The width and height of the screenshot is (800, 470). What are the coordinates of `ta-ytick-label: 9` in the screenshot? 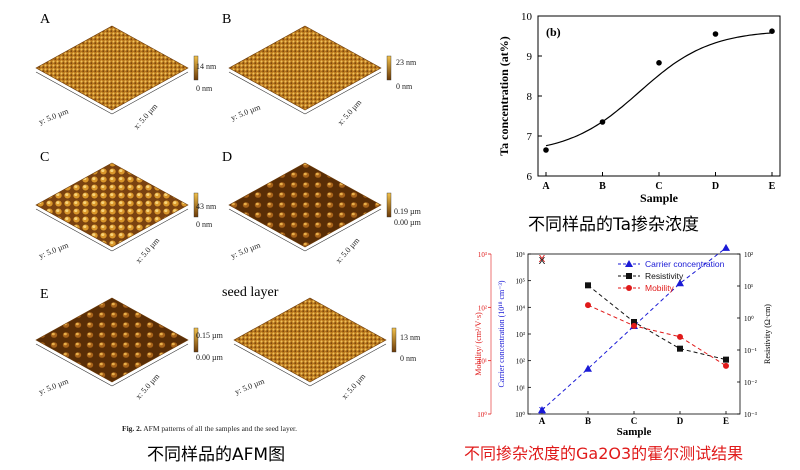 It's located at (530, 57).